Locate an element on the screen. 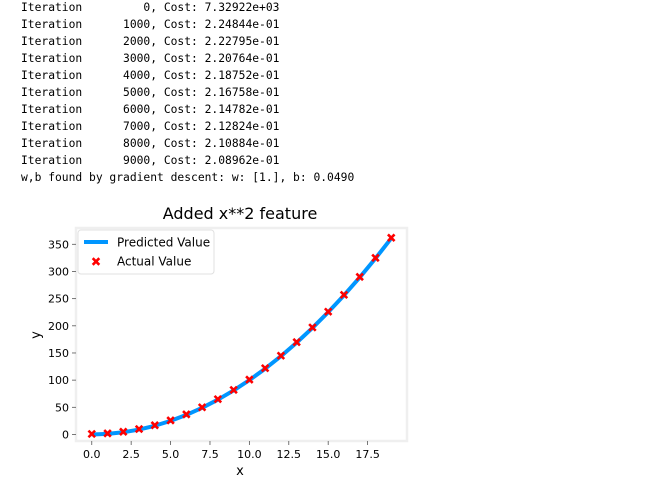 This screenshot has width=670, height=490. log-line: Iteration 6000, Cost: 2.14782e-01 is located at coordinates (150, 109).